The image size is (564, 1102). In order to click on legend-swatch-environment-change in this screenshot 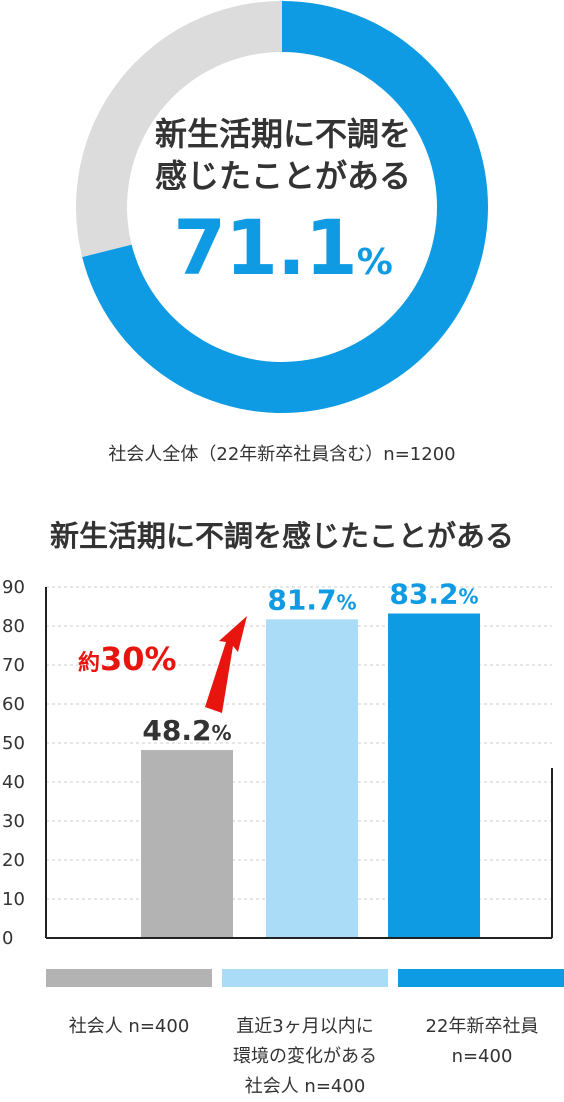, I will do `click(305, 978)`.